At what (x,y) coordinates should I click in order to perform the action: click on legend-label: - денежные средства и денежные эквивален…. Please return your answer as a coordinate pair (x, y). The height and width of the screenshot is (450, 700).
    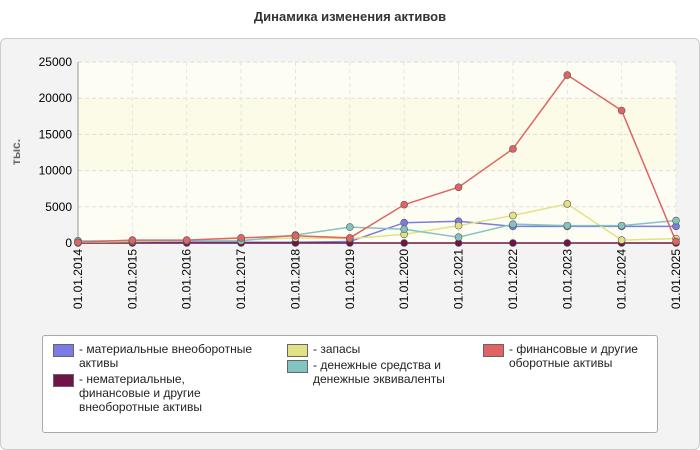
    Looking at the image, I should click on (379, 372).